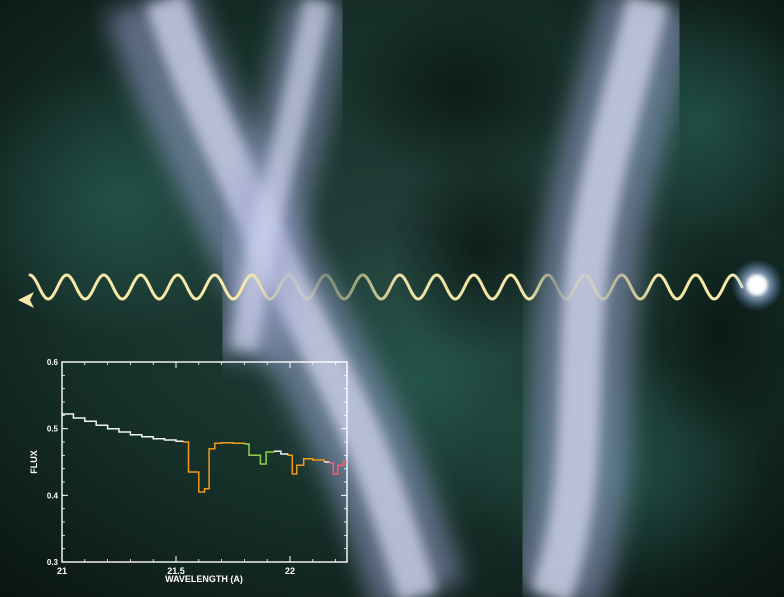 This screenshot has height=597, width=784. What do you see at coordinates (62, 571) in the screenshot?
I see `x-tick-label: 21` at bounding box center [62, 571].